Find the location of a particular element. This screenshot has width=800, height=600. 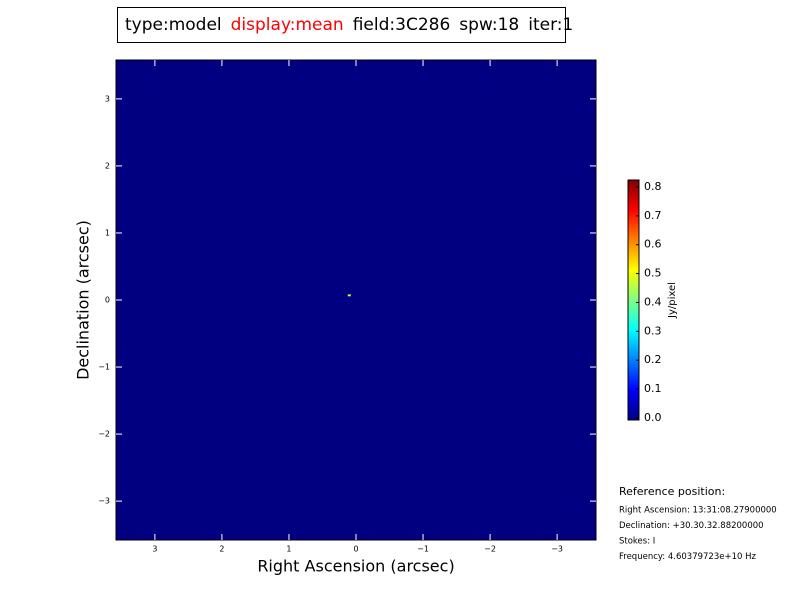

x-tick-label: 0 is located at coordinates (355, 549).